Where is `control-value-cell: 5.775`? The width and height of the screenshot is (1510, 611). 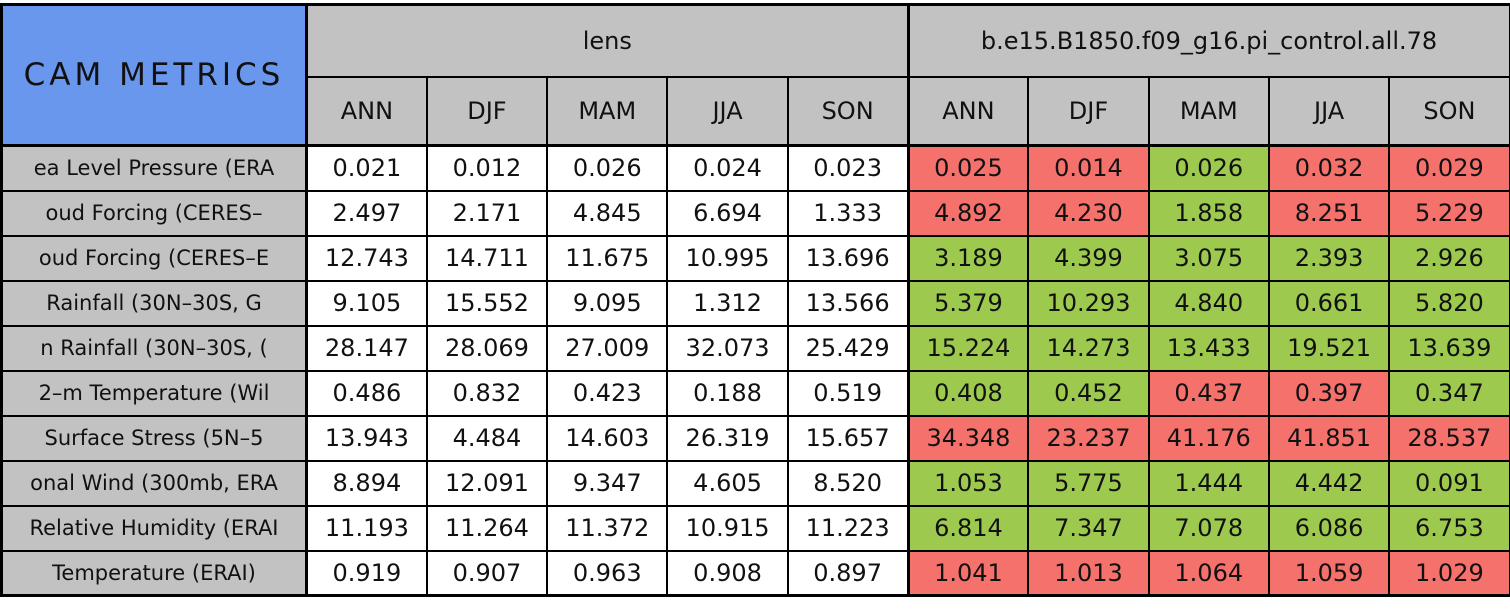
control-value-cell: 5.775 is located at coordinates (1088, 483).